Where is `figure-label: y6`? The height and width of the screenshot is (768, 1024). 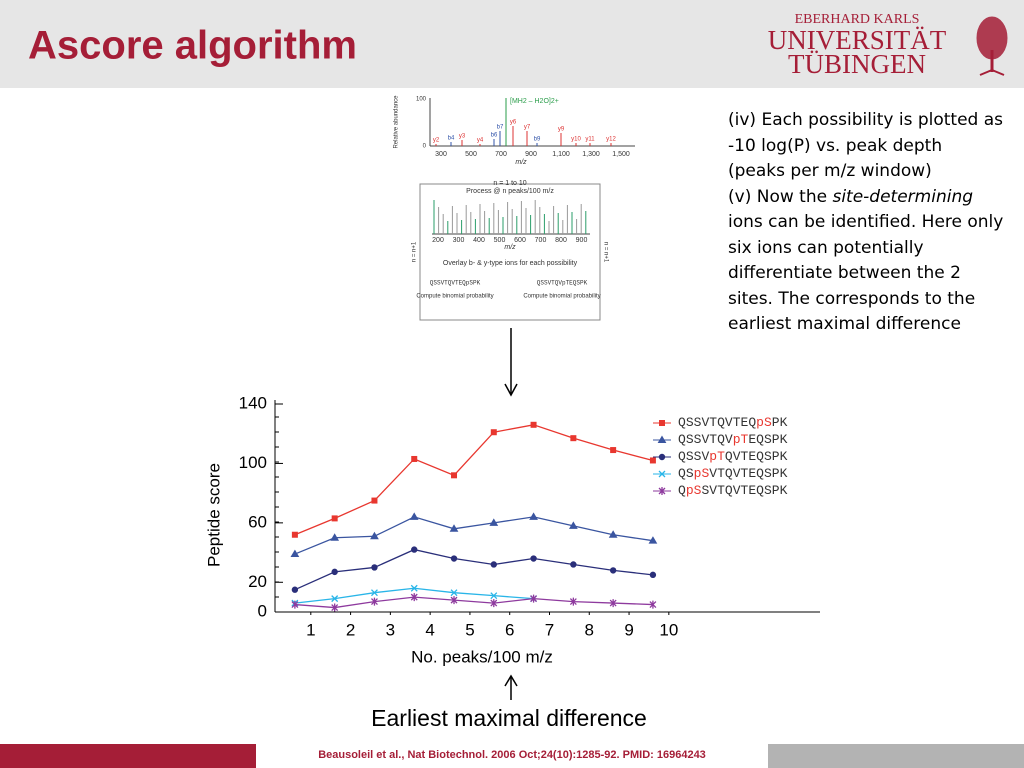
figure-label: y6 is located at coordinates (513, 123).